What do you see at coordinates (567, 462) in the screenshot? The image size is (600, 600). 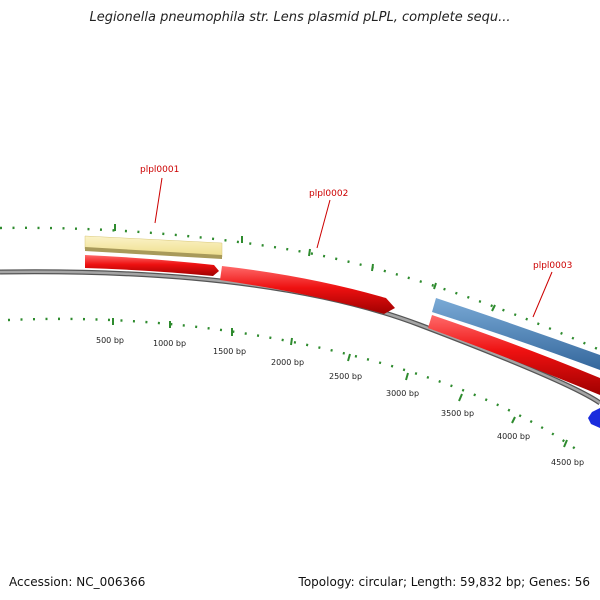 I see `tick-label: 4500 bp` at bounding box center [567, 462].